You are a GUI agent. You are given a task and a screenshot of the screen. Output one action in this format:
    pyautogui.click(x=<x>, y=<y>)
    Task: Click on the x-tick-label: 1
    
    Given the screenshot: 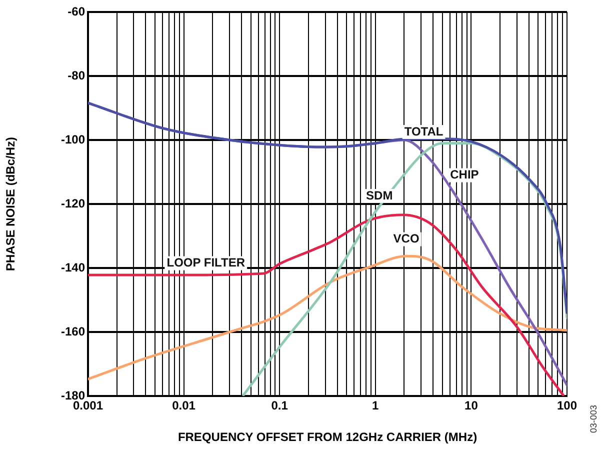 What is the action you would take?
    pyautogui.click(x=376, y=405)
    